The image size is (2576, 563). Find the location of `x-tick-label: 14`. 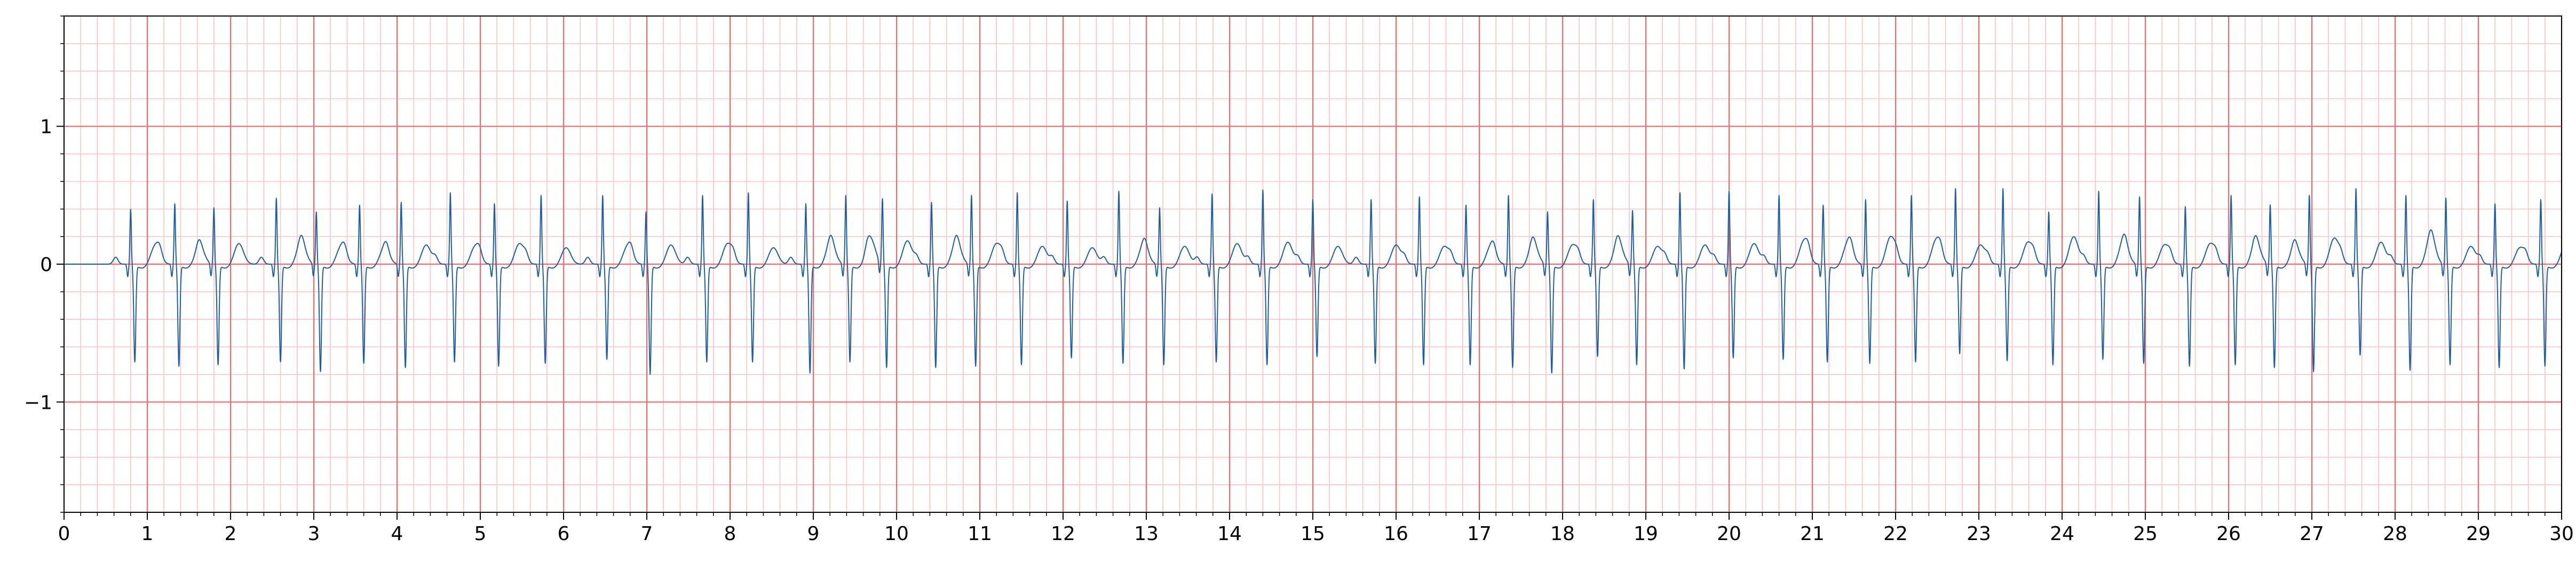

x-tick-label: 14 is located at coordinates (1229, 534).